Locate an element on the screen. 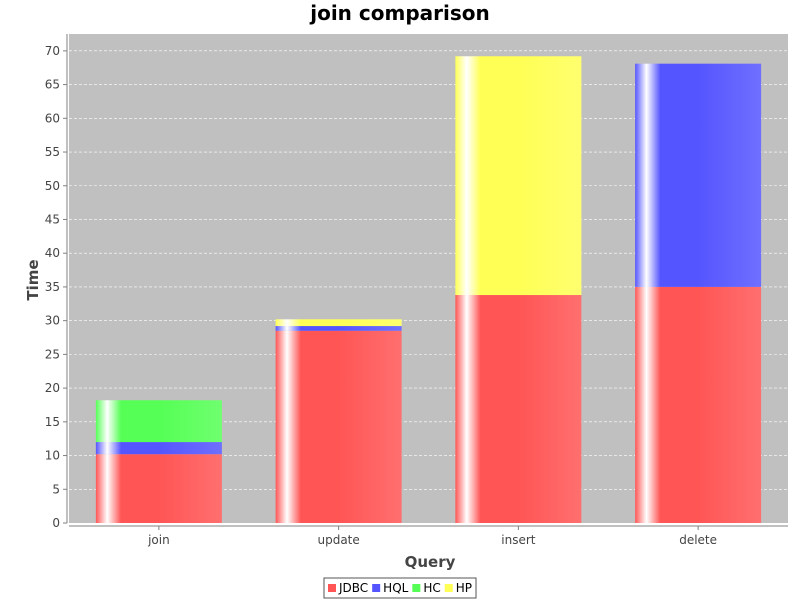  y-tick-label: 40 is located at coordinates (52, 253).